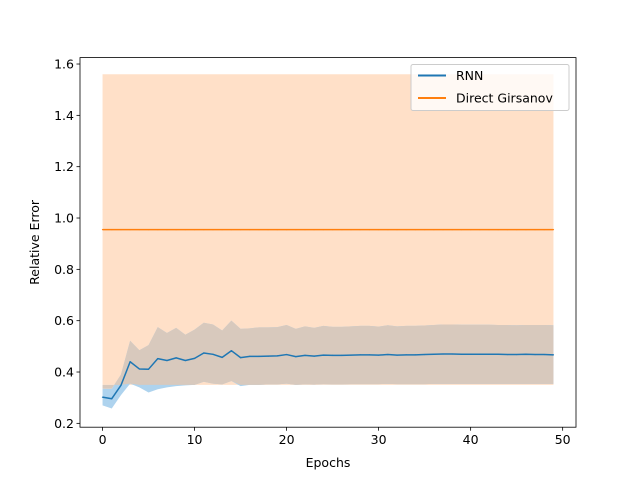 The image size is (640, 480). Describe the element at coordinates (67, 244) in the screenshot. I see `y-axis-ticks: 0.2 0.4 0.6 0.8 1.0 1.2 1.4 1.6` at that location.